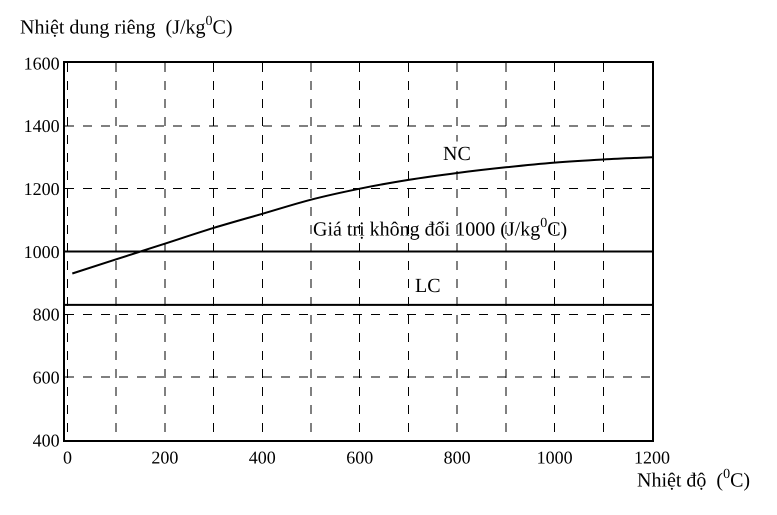 This screenshot has width=777, height=515. Describe the element at coordinates (360, 457) in the screenshot. I see `x-tick-label: 600` at that location.